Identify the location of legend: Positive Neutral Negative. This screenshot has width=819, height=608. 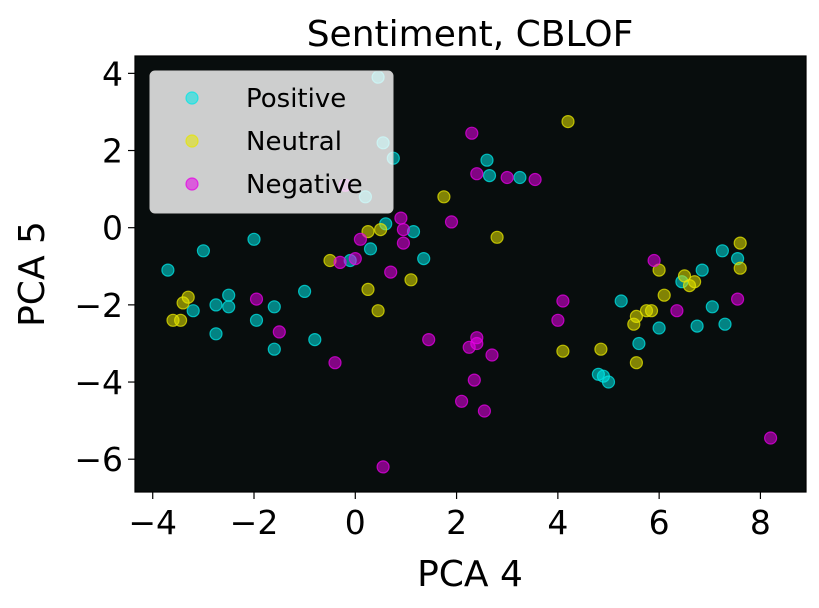
(271, 142).